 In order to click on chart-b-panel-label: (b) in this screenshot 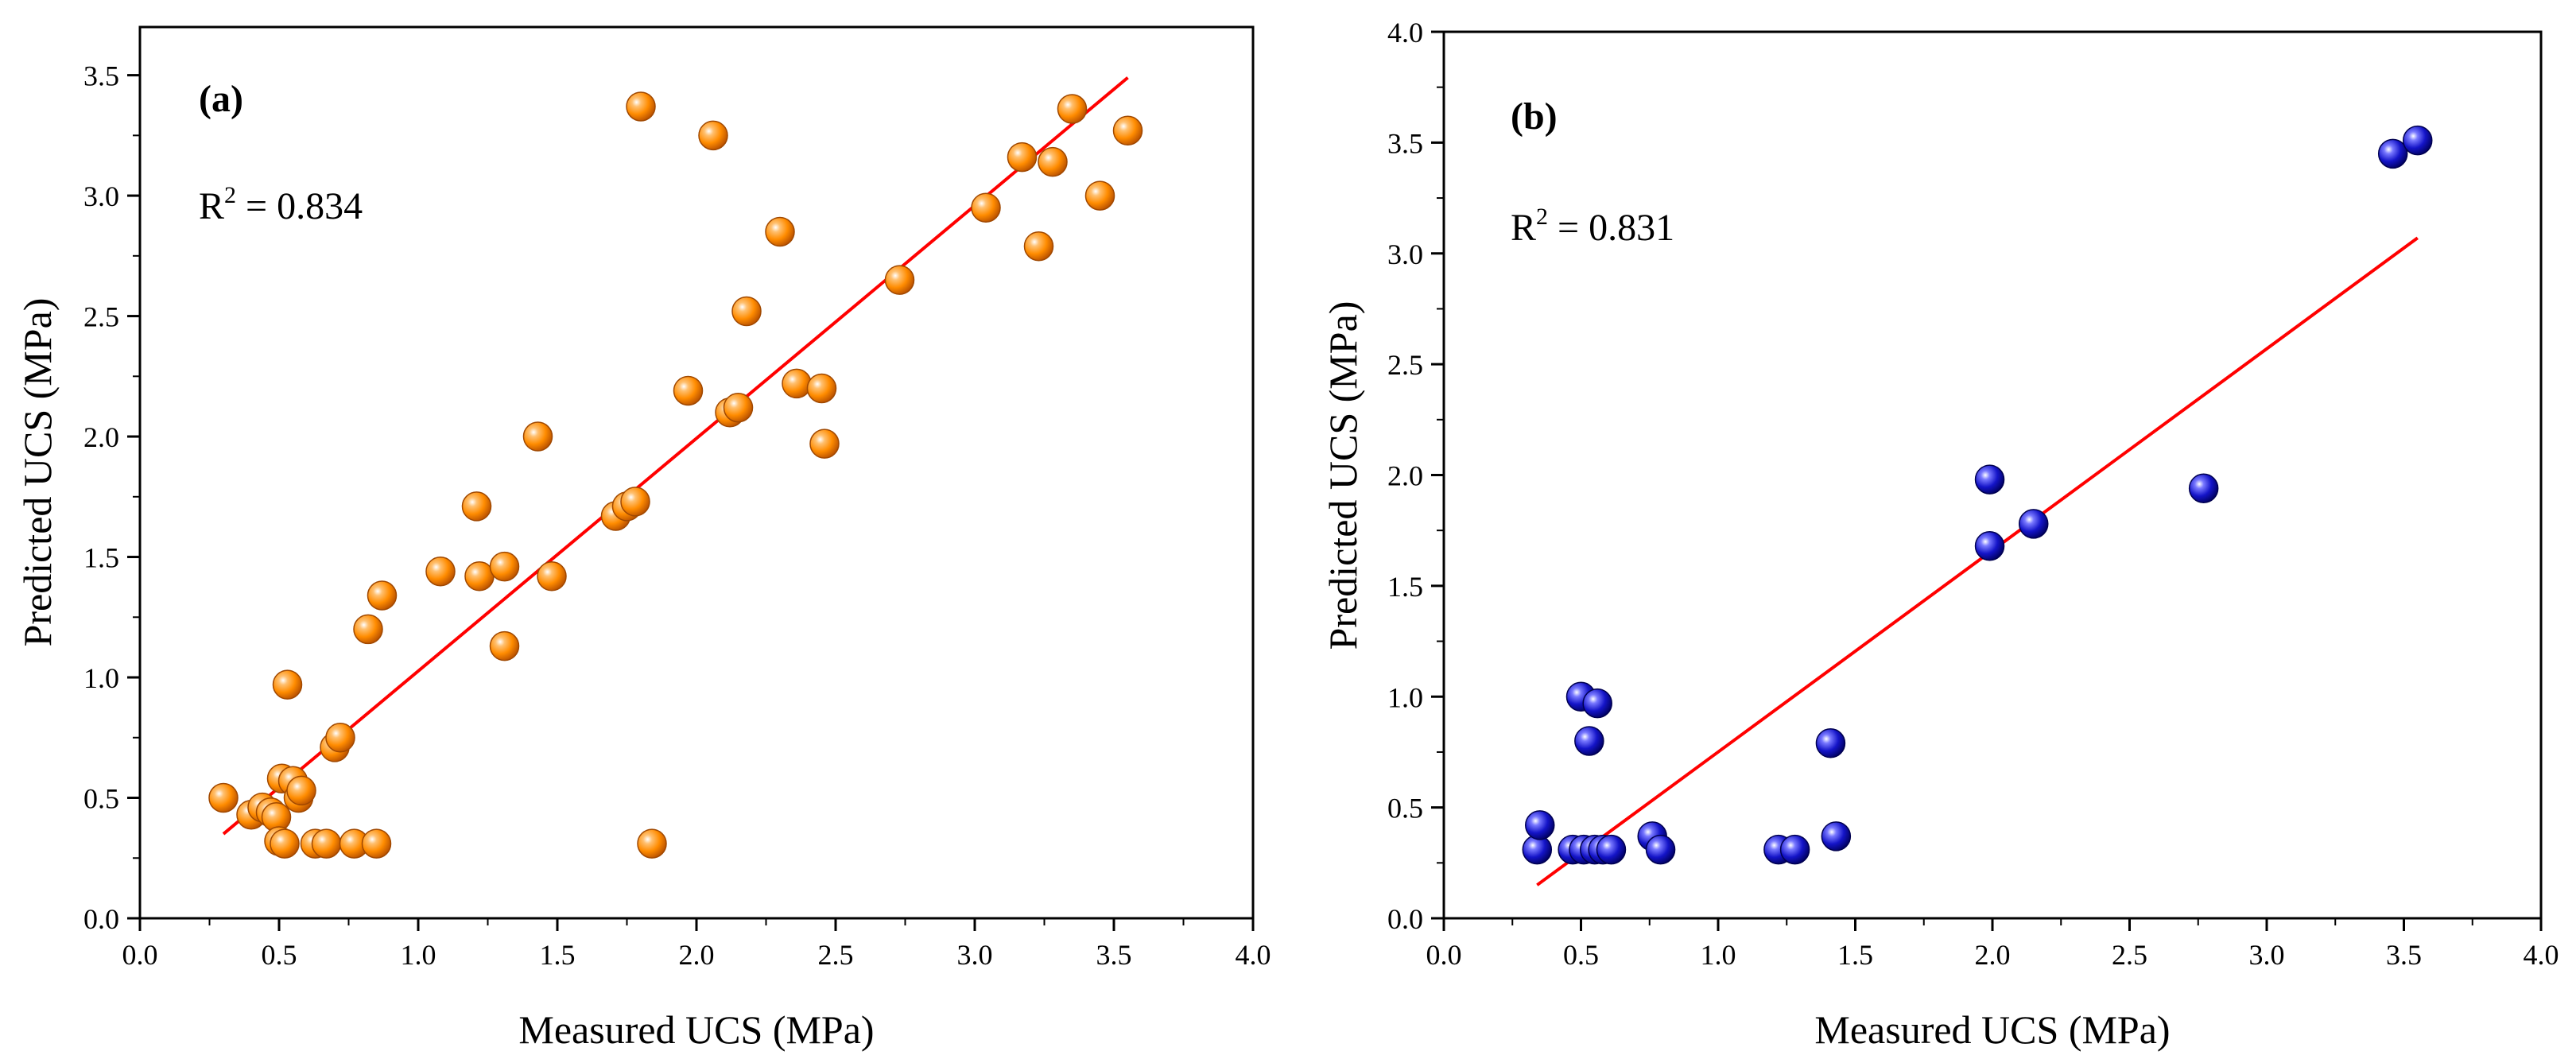, I will do `click(1535, 116)`.